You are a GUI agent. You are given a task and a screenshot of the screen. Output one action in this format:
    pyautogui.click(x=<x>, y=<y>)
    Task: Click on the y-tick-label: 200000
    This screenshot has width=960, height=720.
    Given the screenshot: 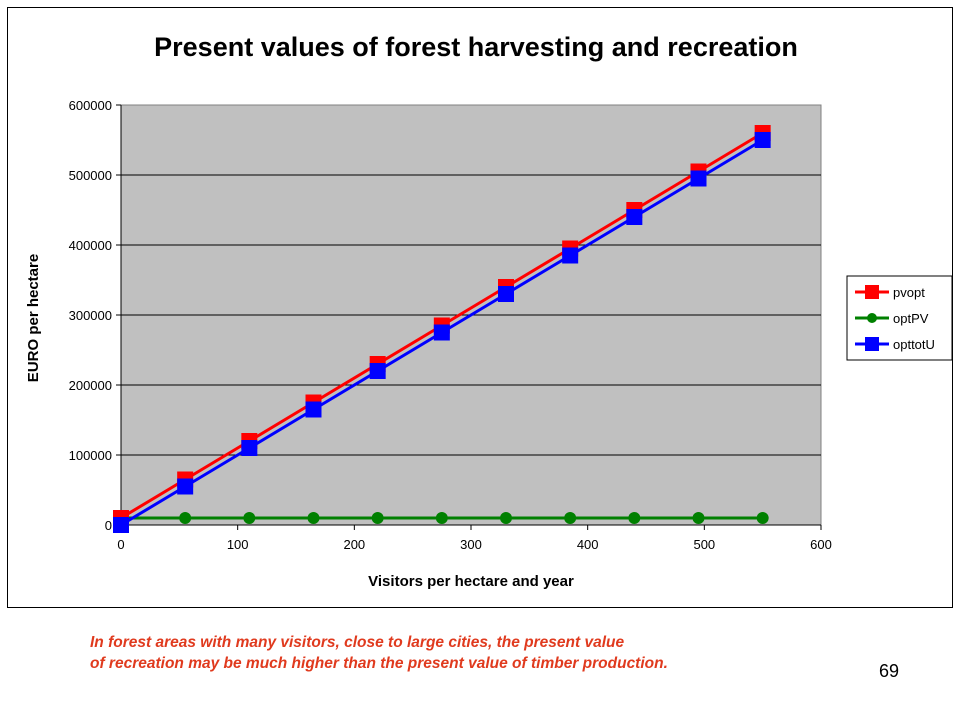 What is the action you would take?
    pyautogui.click(x=90, y=385)
    